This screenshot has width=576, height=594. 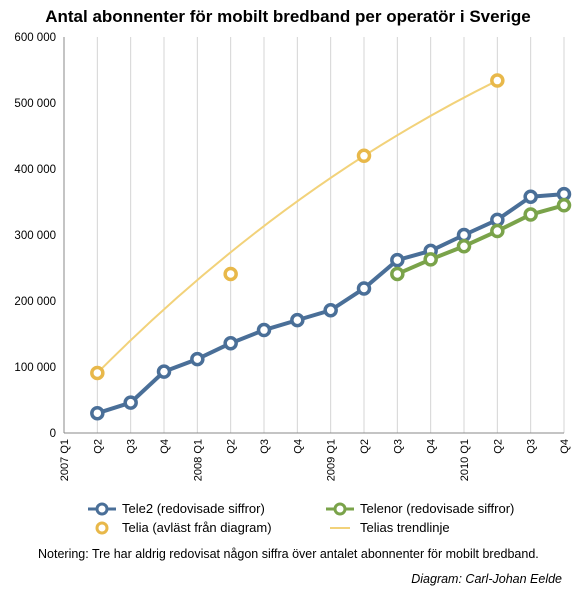 What do you see at coordinates (197, 527) in the screenshot?
I see `legend-label-telia: Telia (avläst från diagram)` at bounding box center [197, 527].